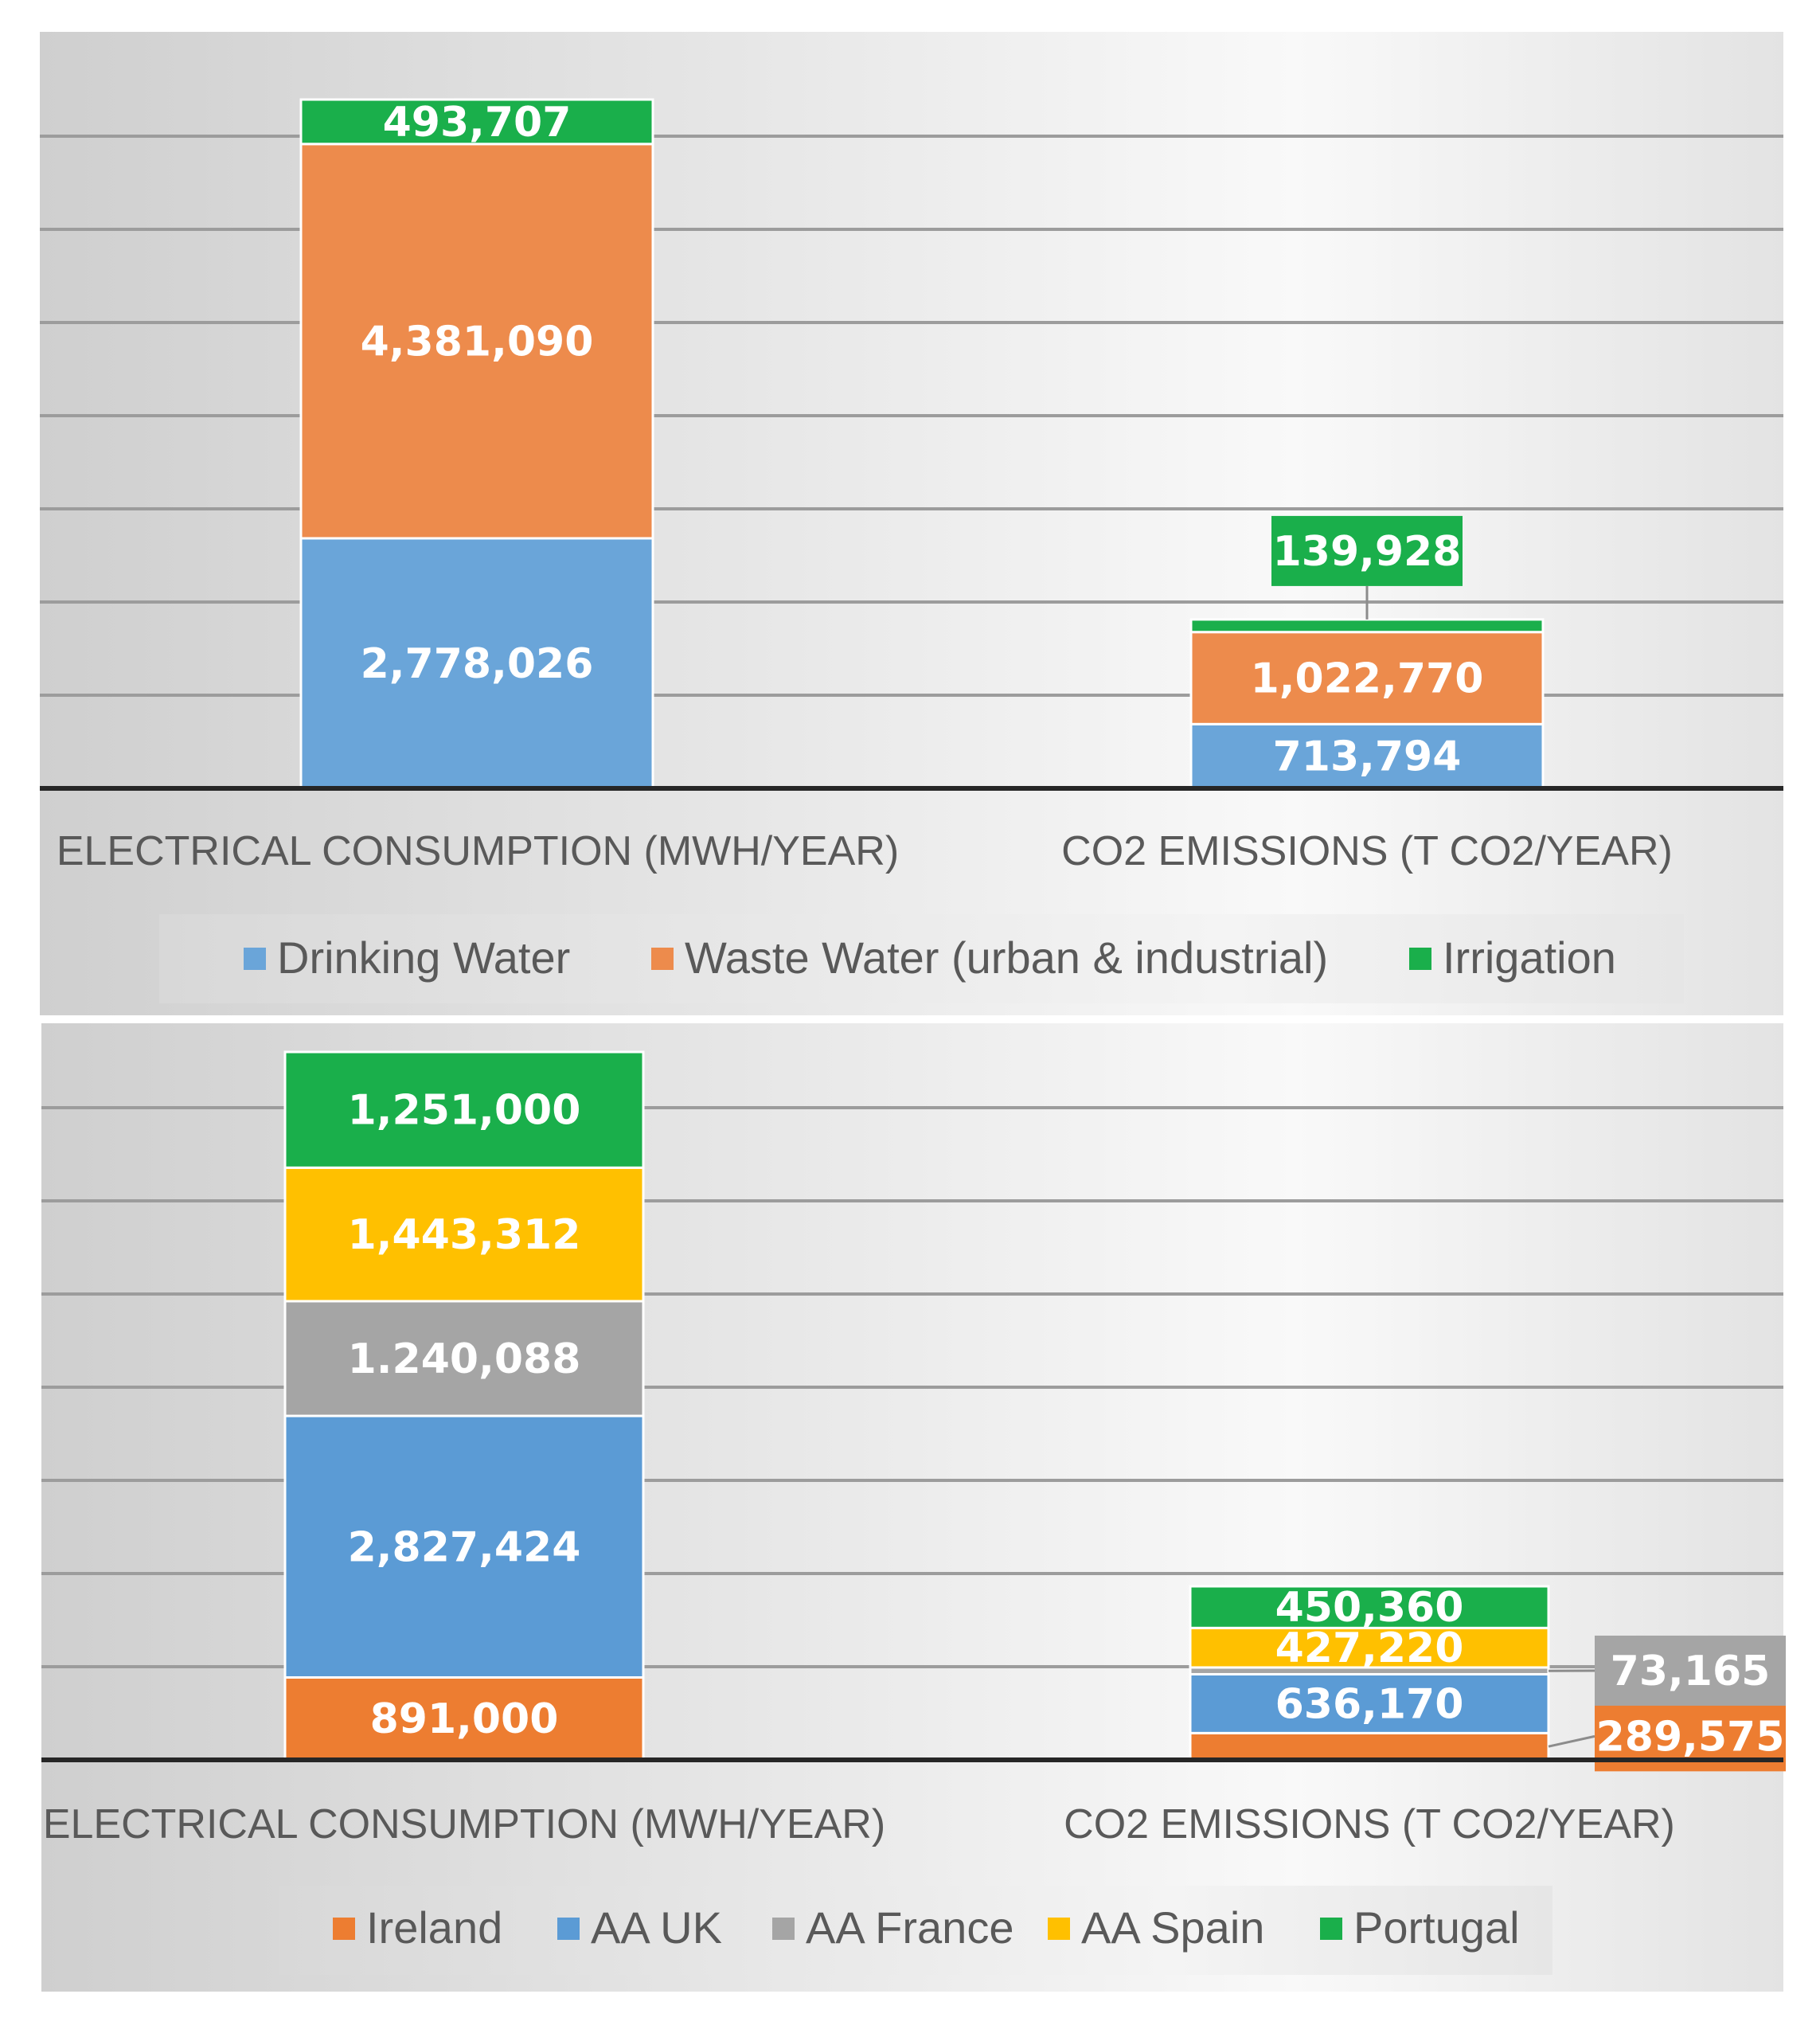 The image size is (1820, 2037). Describe the element at coordinates (464, 1719) in the screenshot. I see `data-label: 891,000` at that location.